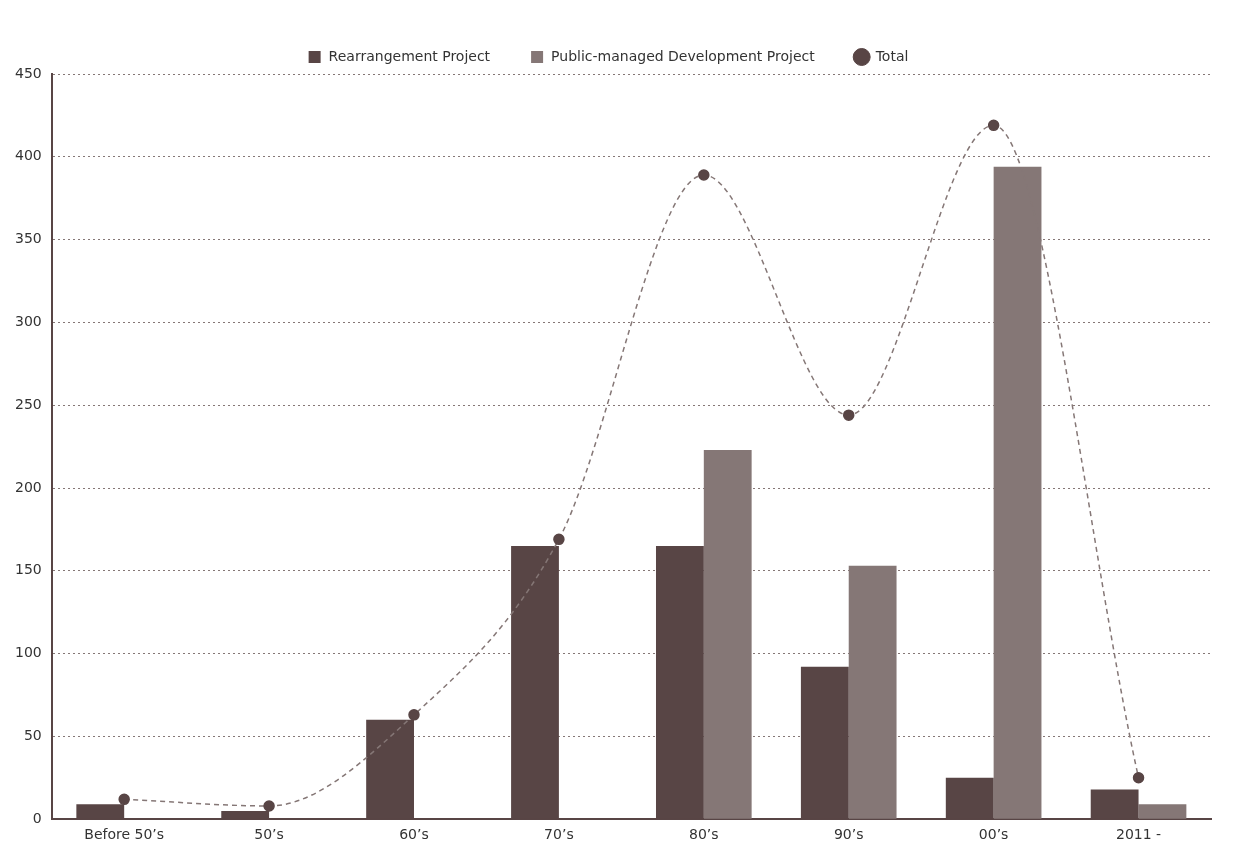  I want to click on y-tick-label: 250, so click(28, 403).